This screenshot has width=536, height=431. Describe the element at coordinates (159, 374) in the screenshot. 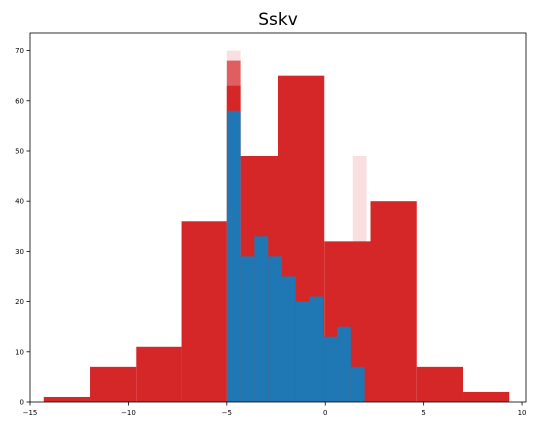

I see `bar-series2-bin2` at that location.